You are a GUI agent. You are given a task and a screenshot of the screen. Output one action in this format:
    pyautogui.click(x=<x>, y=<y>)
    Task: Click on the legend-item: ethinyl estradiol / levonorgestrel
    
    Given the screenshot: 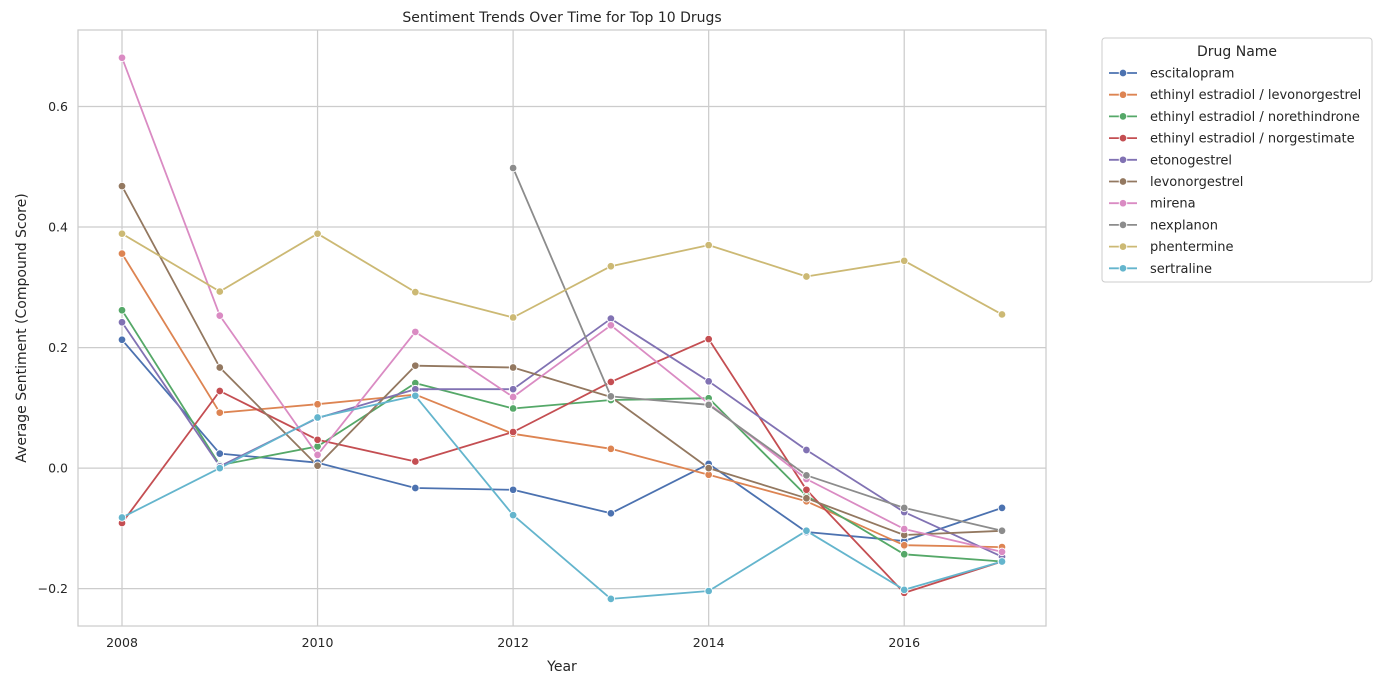 What is the action you would take?
    pyautogui.click(x=1235, y=95)
    